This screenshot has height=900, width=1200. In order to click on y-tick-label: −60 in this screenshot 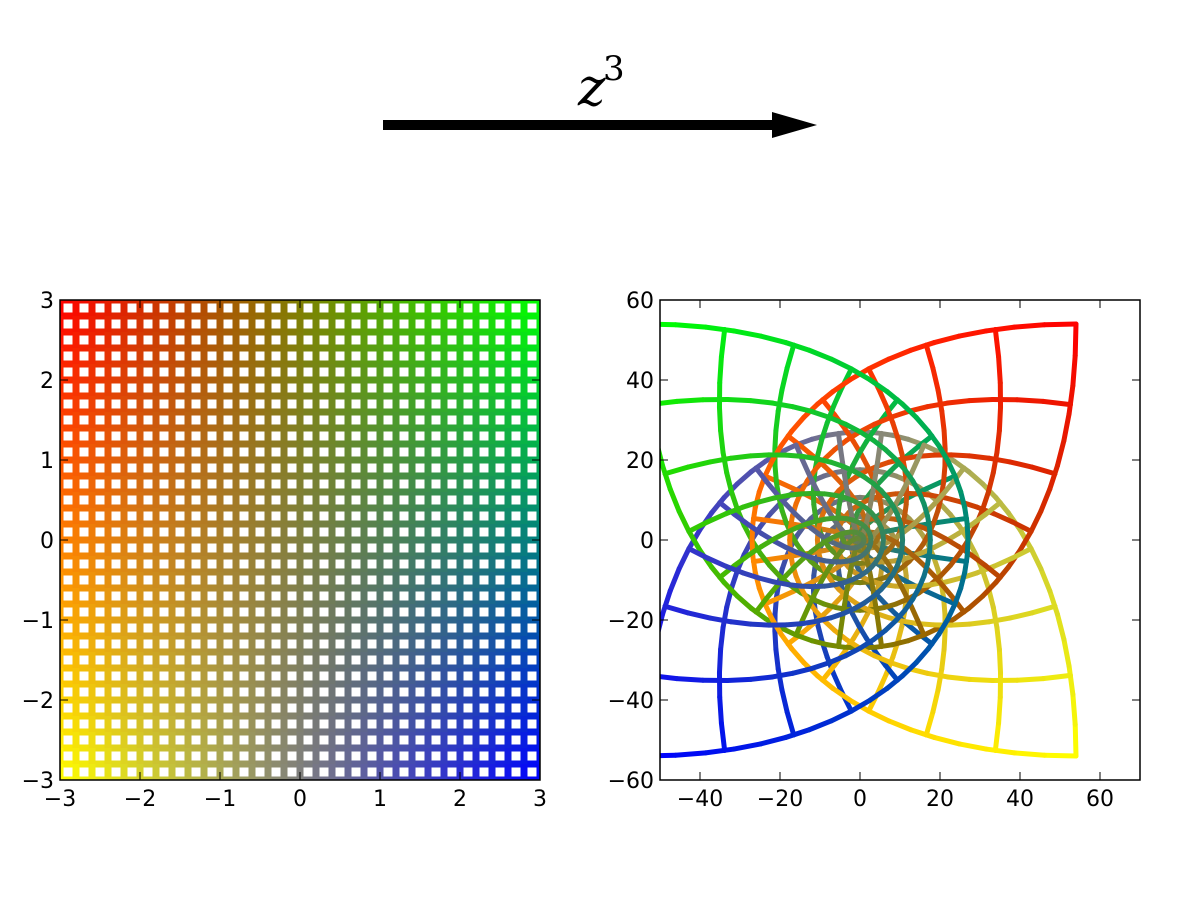, I will do `click(631, 781)`.